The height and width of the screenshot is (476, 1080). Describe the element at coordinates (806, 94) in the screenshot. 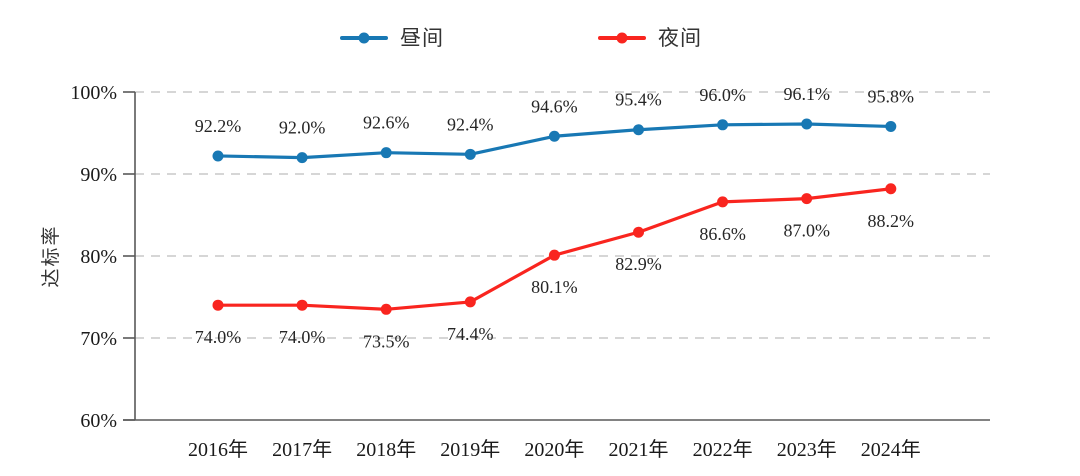

I see `data-label: 96.1%` at that location.